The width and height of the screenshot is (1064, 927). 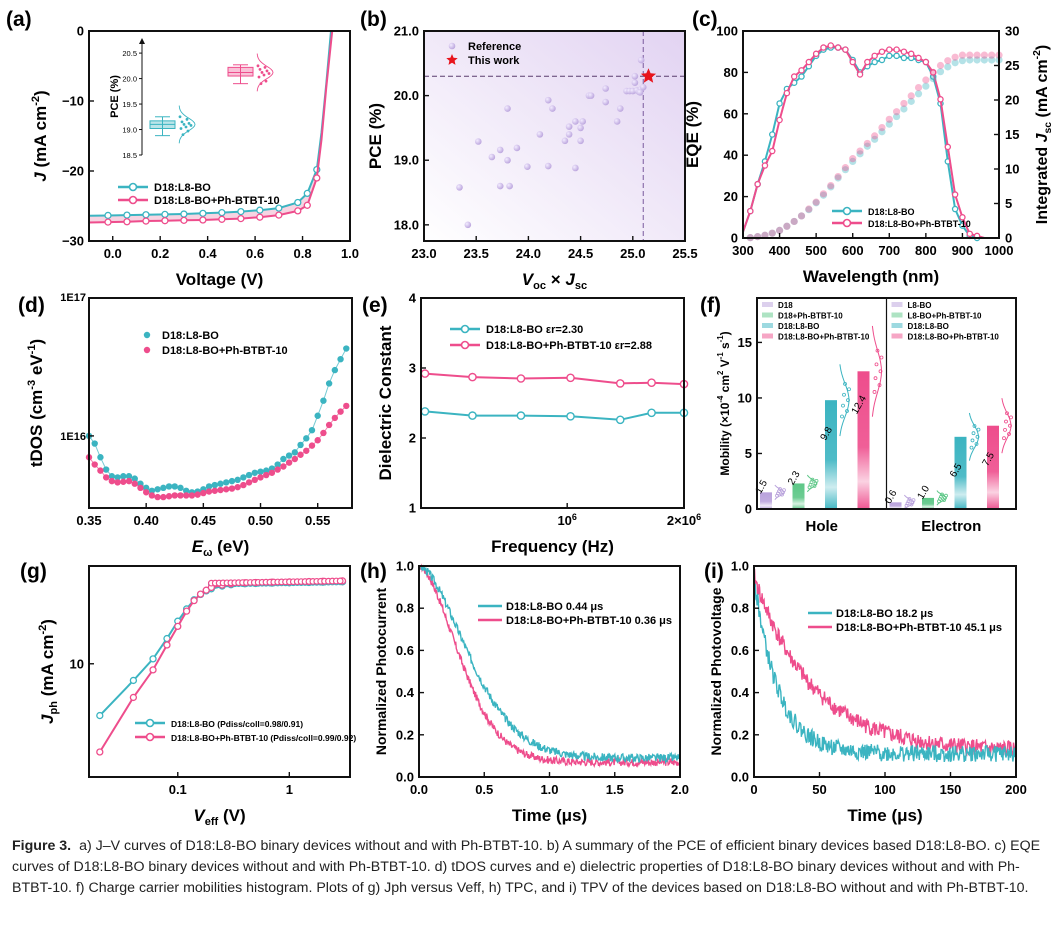 What do you see at coordinates (554, 415) in the screenshot?
I see `series-line` at bounding box center [554, 415].